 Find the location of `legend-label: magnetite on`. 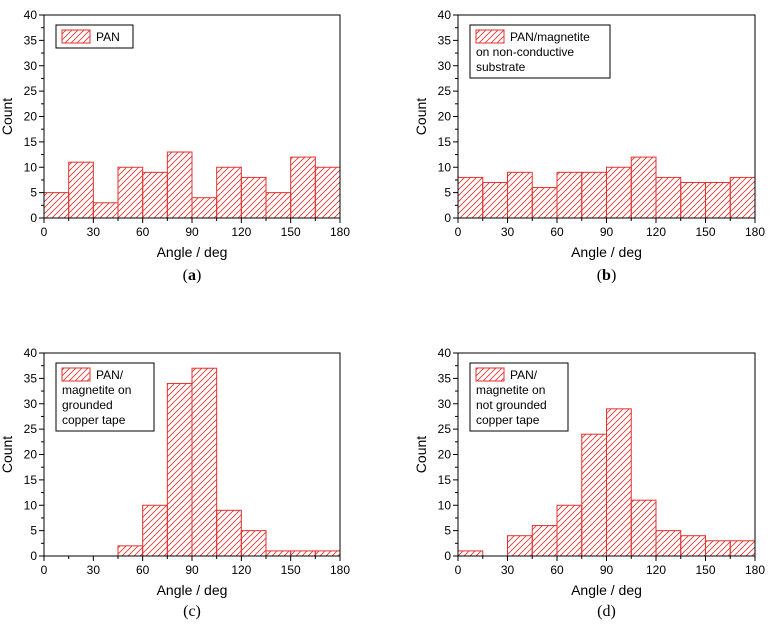

legend-label: magnetite on is located at coordinates (96, 390).